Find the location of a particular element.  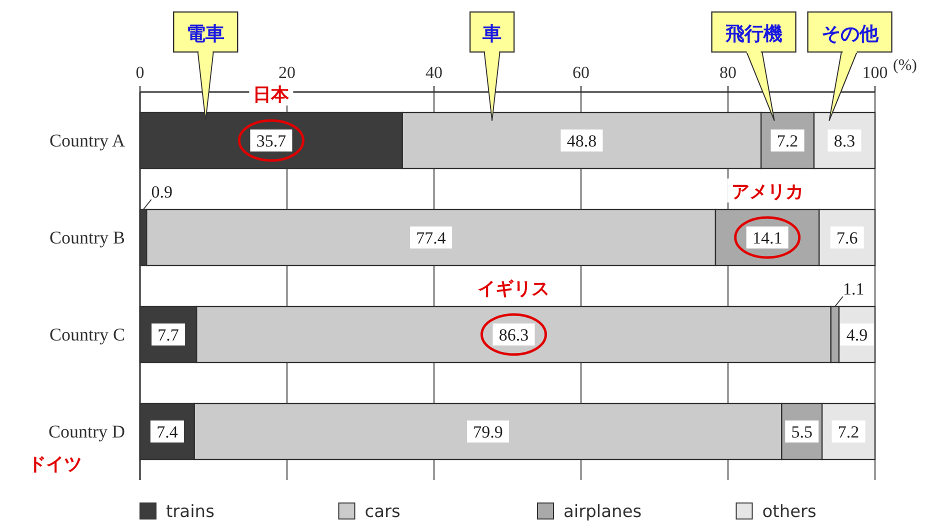

legend-label: cars is located at coordinates (382, 512).